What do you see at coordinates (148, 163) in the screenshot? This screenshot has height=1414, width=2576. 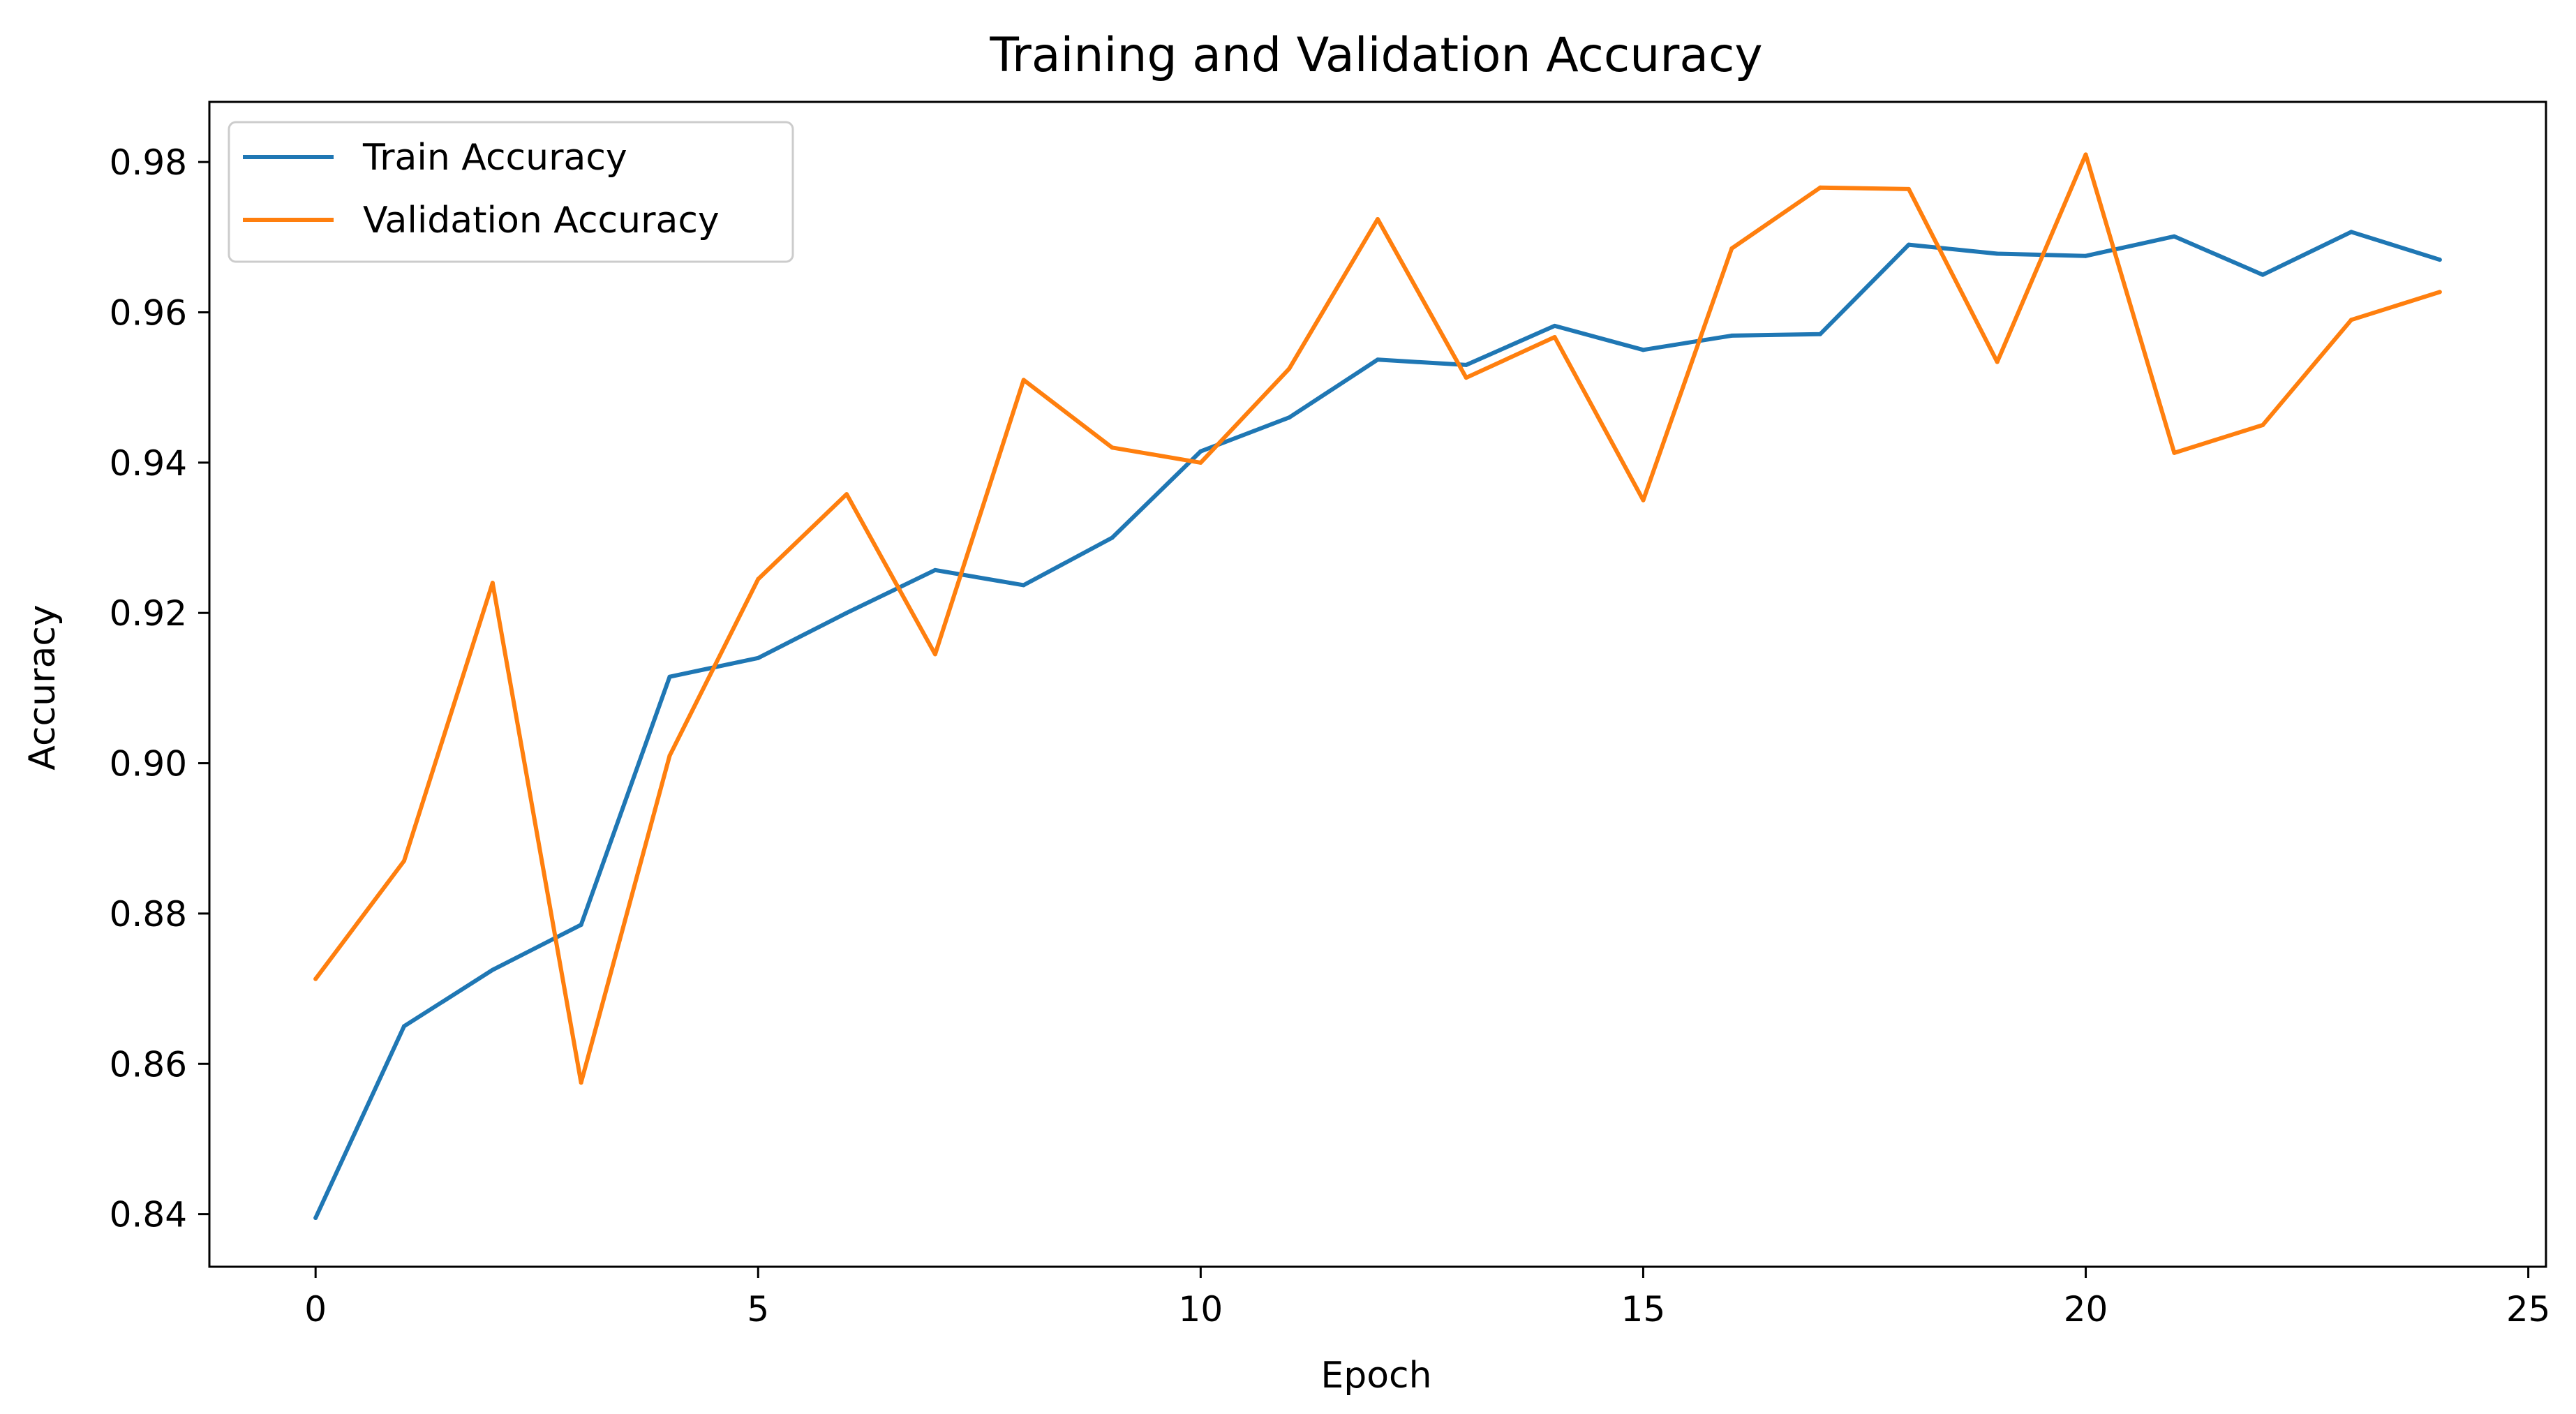 I see `y-tick-label: 0.98` at bounding box center [148, 163].